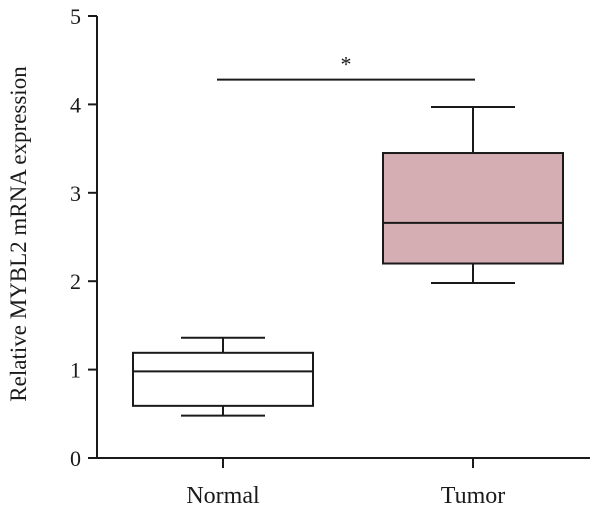 This screenshot has height=514, width=600. What do you see at coordinates (473, 496) in the screenshot?
I see `x-tick-label: Tumor` at bounding box center [473, 496].